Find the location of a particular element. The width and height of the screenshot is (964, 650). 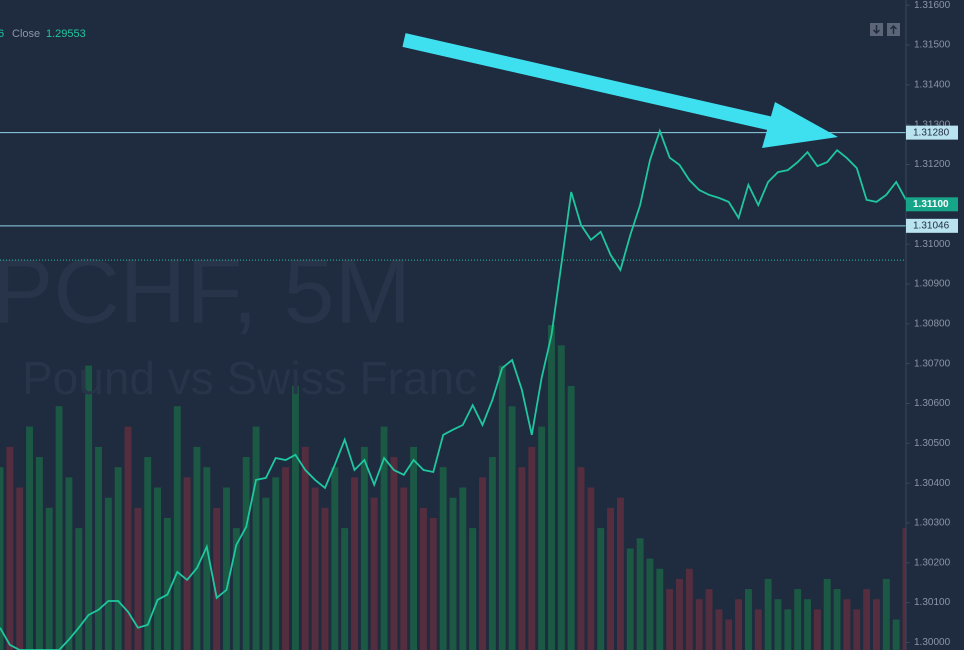

y-tick-label: 1.31600 is located at coordinates (932, 5).